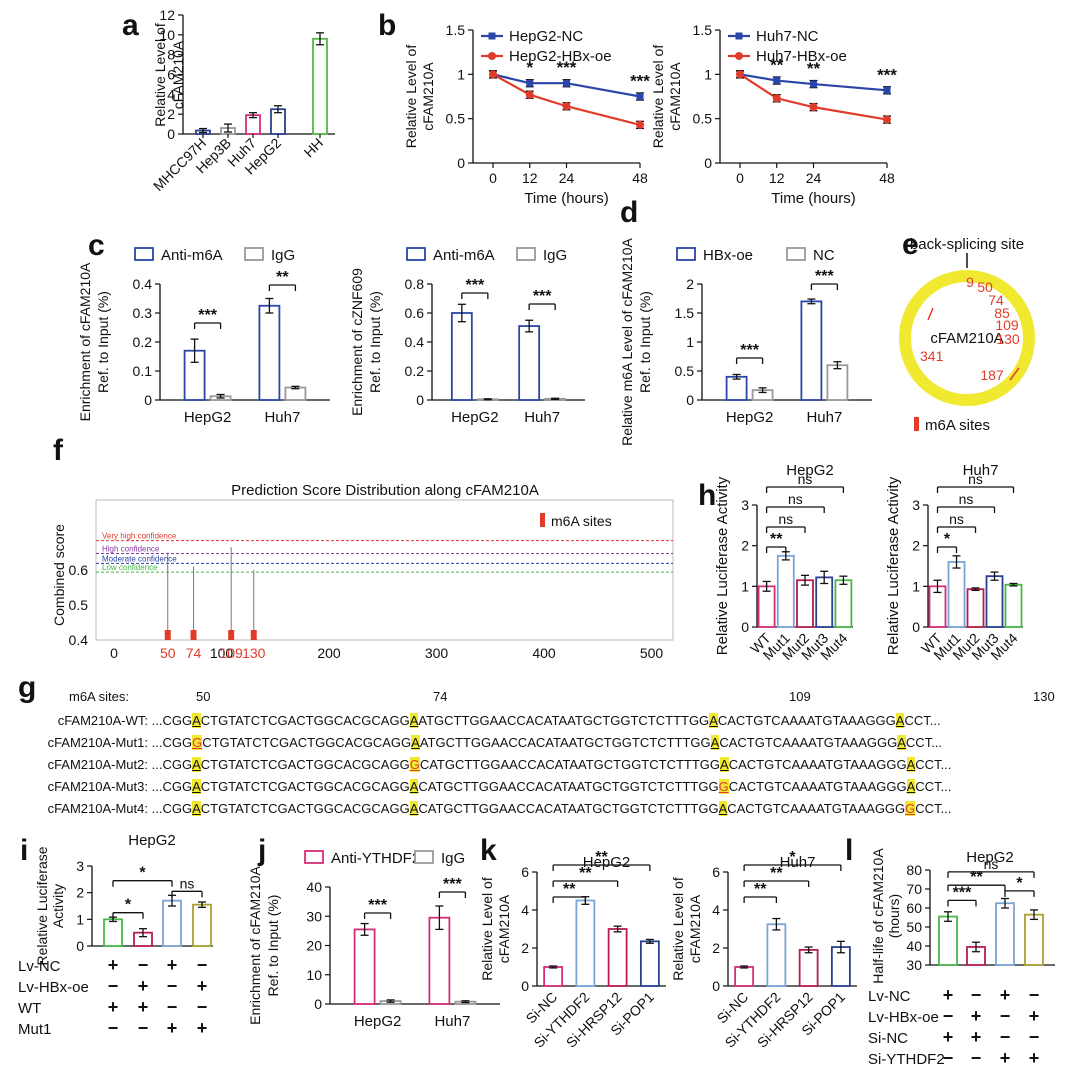  What do you see at coordinates (1002, 313) in the screenshot?
I see `m6a-site-label: 85` at bounding box center [1002, 313].